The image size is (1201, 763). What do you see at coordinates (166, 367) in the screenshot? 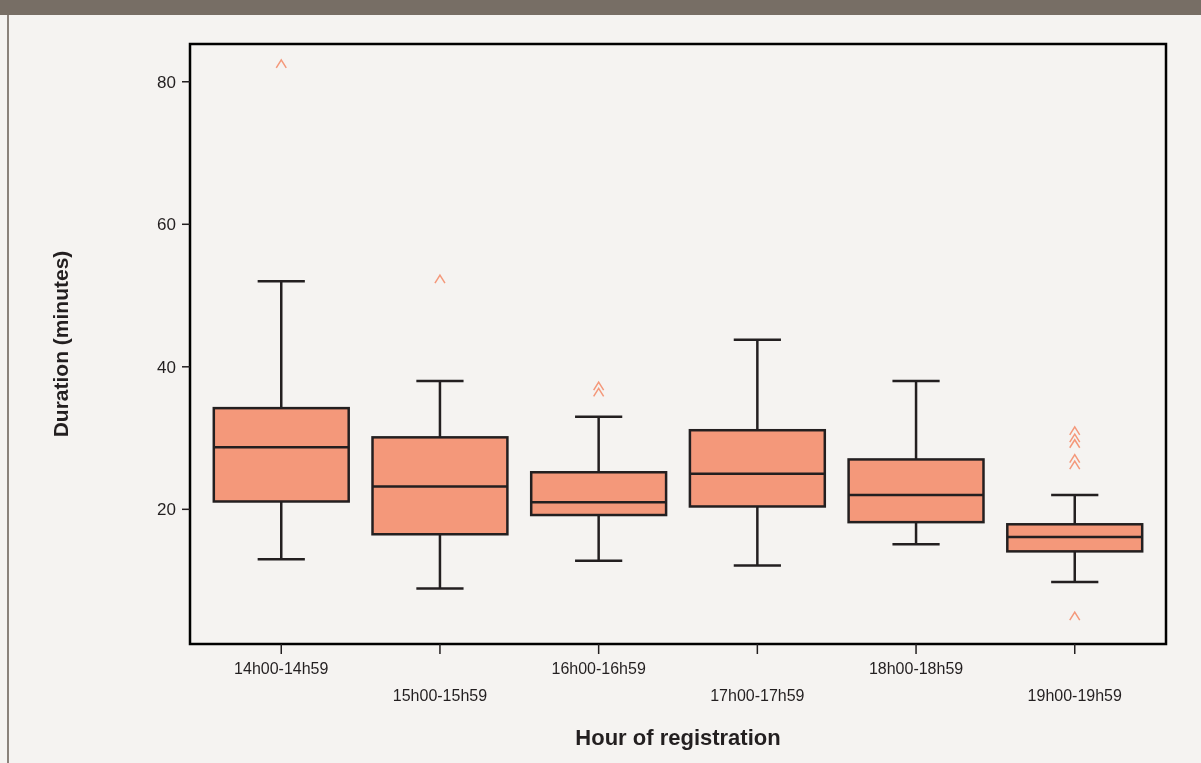
I see `y-tick-label: 40` at bounding box center [166, 367].